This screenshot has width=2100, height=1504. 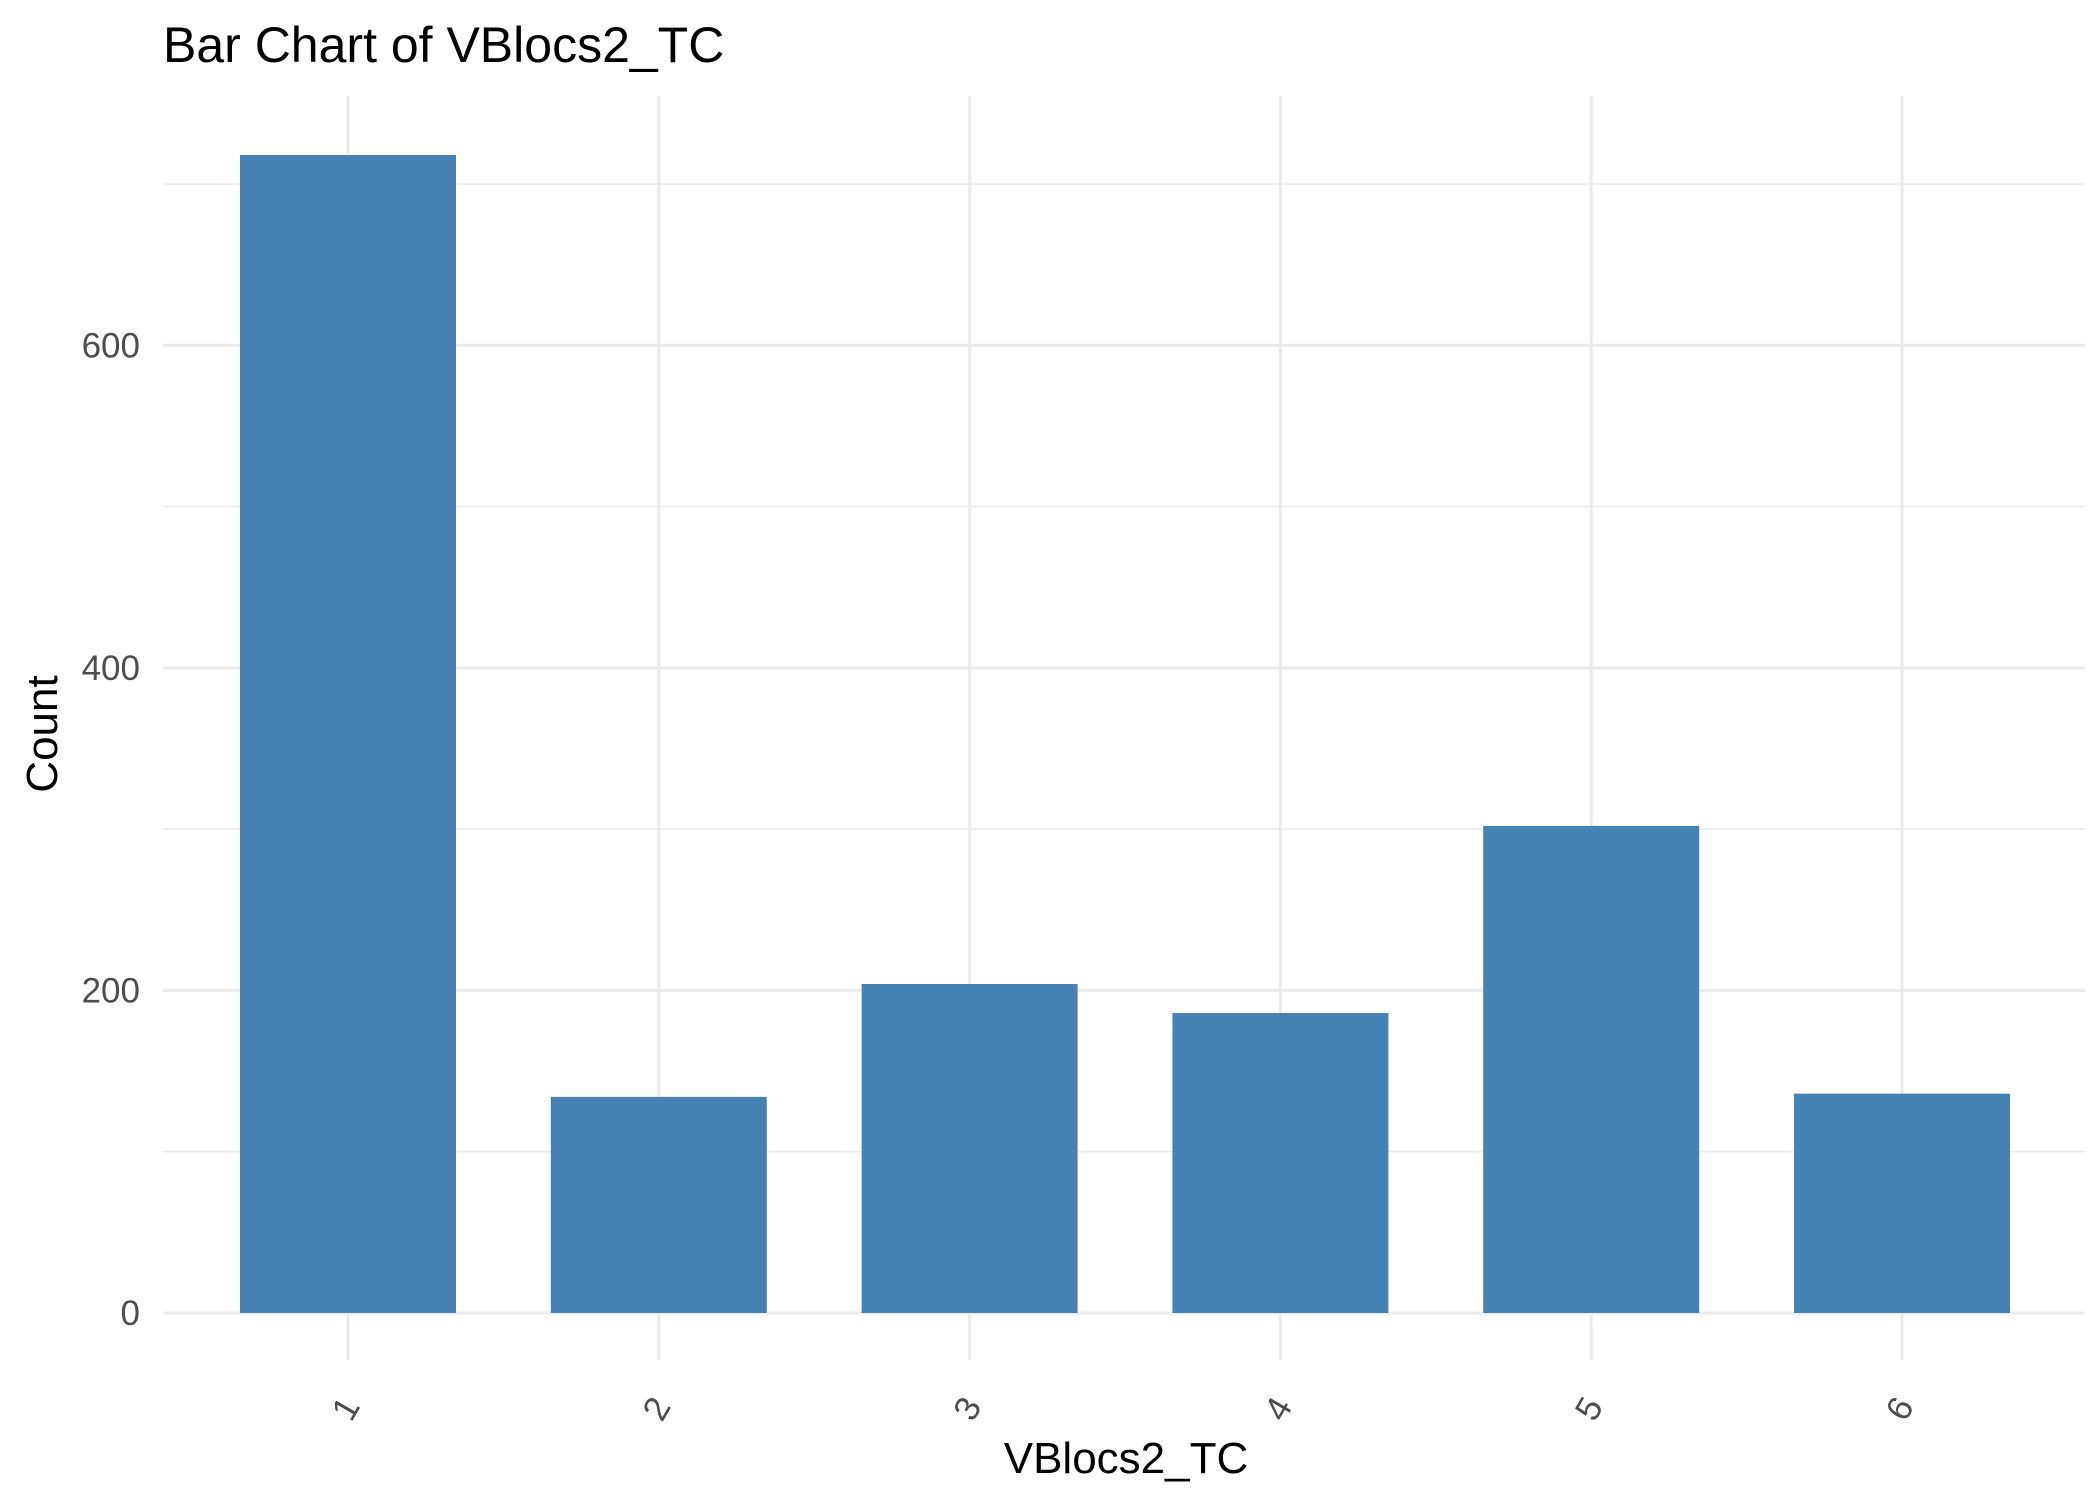 What do you see at coordinates (1589, 1409) in the screenshot?
I see `x-tick-label: 5` at bounding box center [1589, 1409].